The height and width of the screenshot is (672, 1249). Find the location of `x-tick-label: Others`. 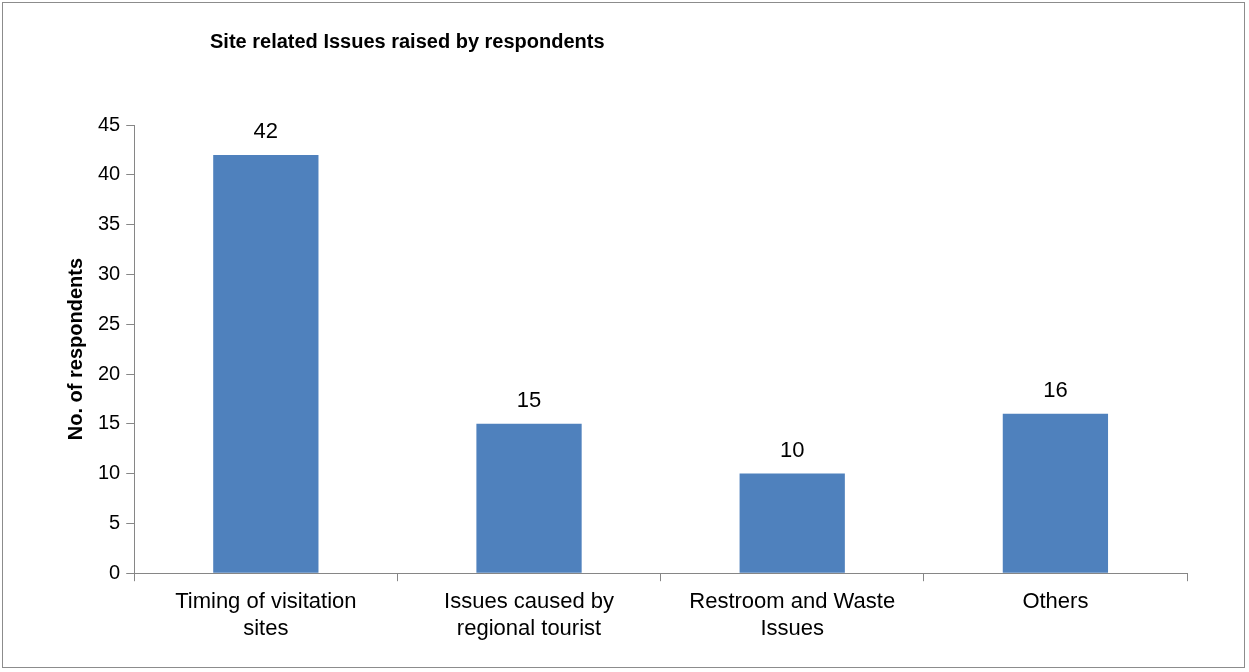

x-tick-label: Others is located at coordinates (1055, 601).